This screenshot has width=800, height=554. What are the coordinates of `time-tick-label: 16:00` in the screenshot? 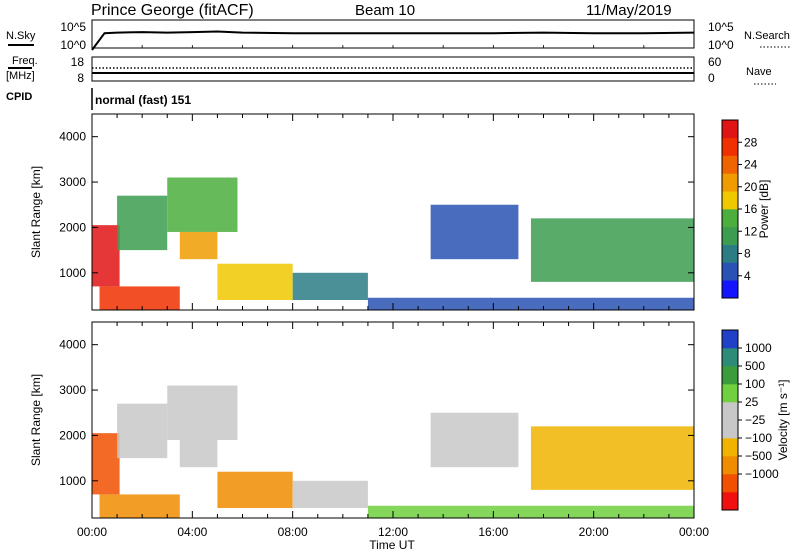 It's located at (493, 532).